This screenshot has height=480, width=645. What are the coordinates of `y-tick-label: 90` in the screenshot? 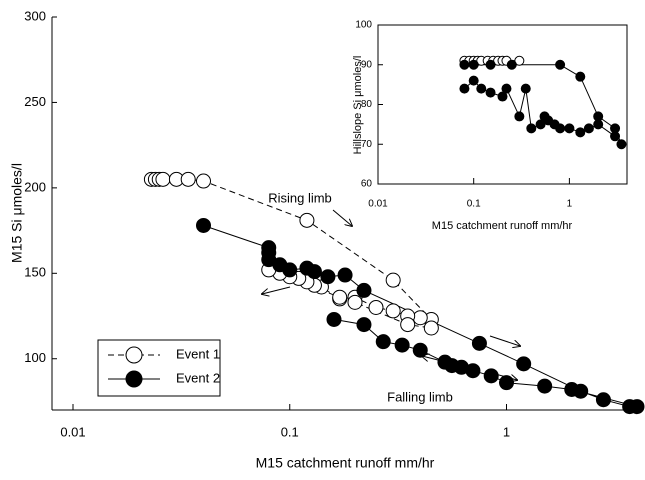 It's located at (367, 64).